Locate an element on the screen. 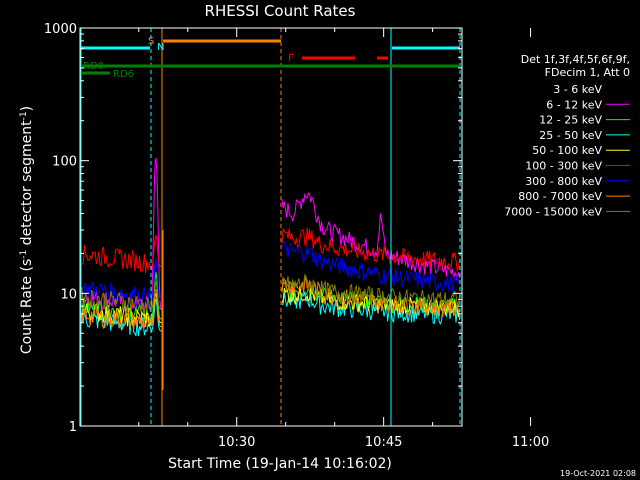  series-300-800kev is located at coordinates (271, 274).